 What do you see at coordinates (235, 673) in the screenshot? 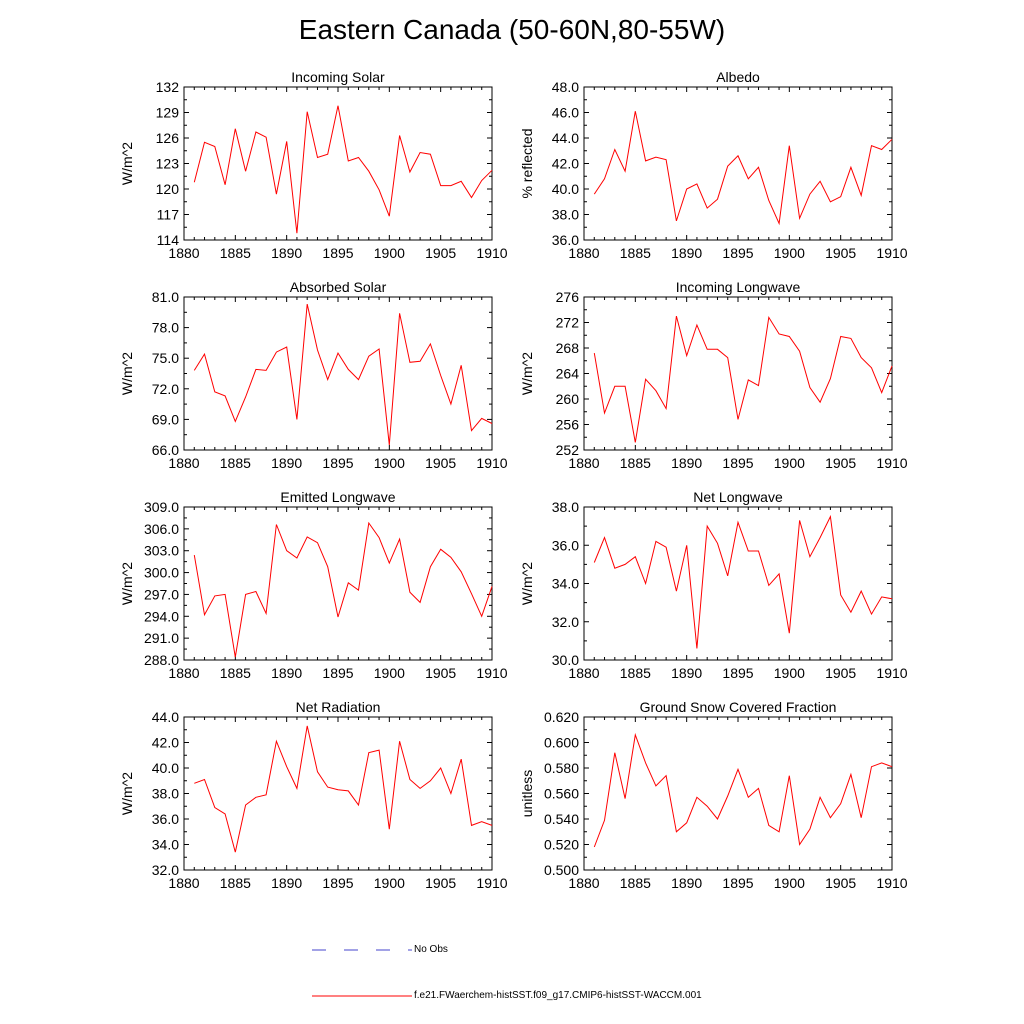
I see `panel-5-xtick-label: 1885` at bounding box center [235, 673].